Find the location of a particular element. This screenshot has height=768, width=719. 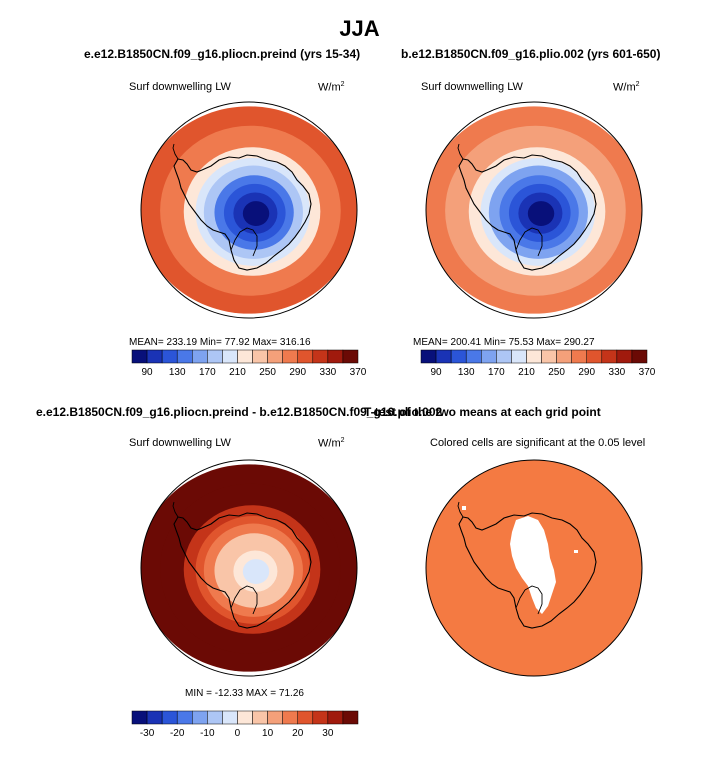

panel-d-map is located at coordinates (534, 568).